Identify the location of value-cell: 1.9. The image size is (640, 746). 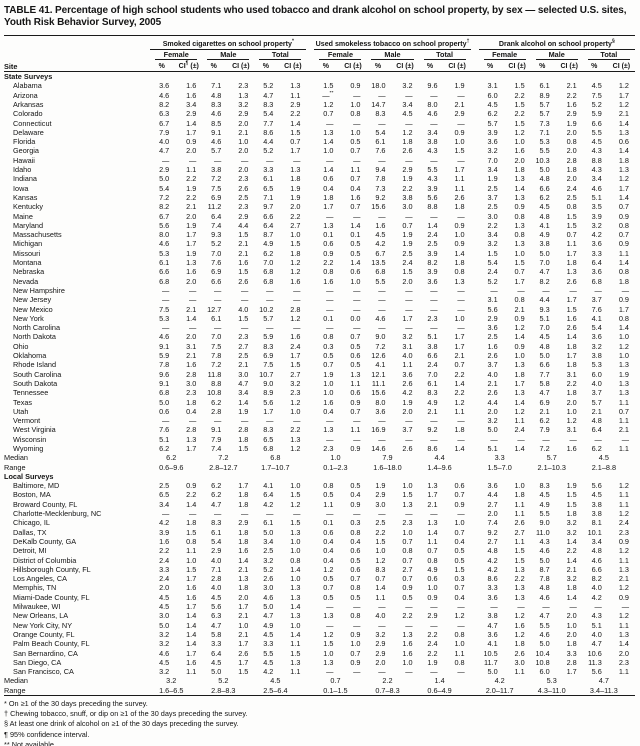
(571, 123).